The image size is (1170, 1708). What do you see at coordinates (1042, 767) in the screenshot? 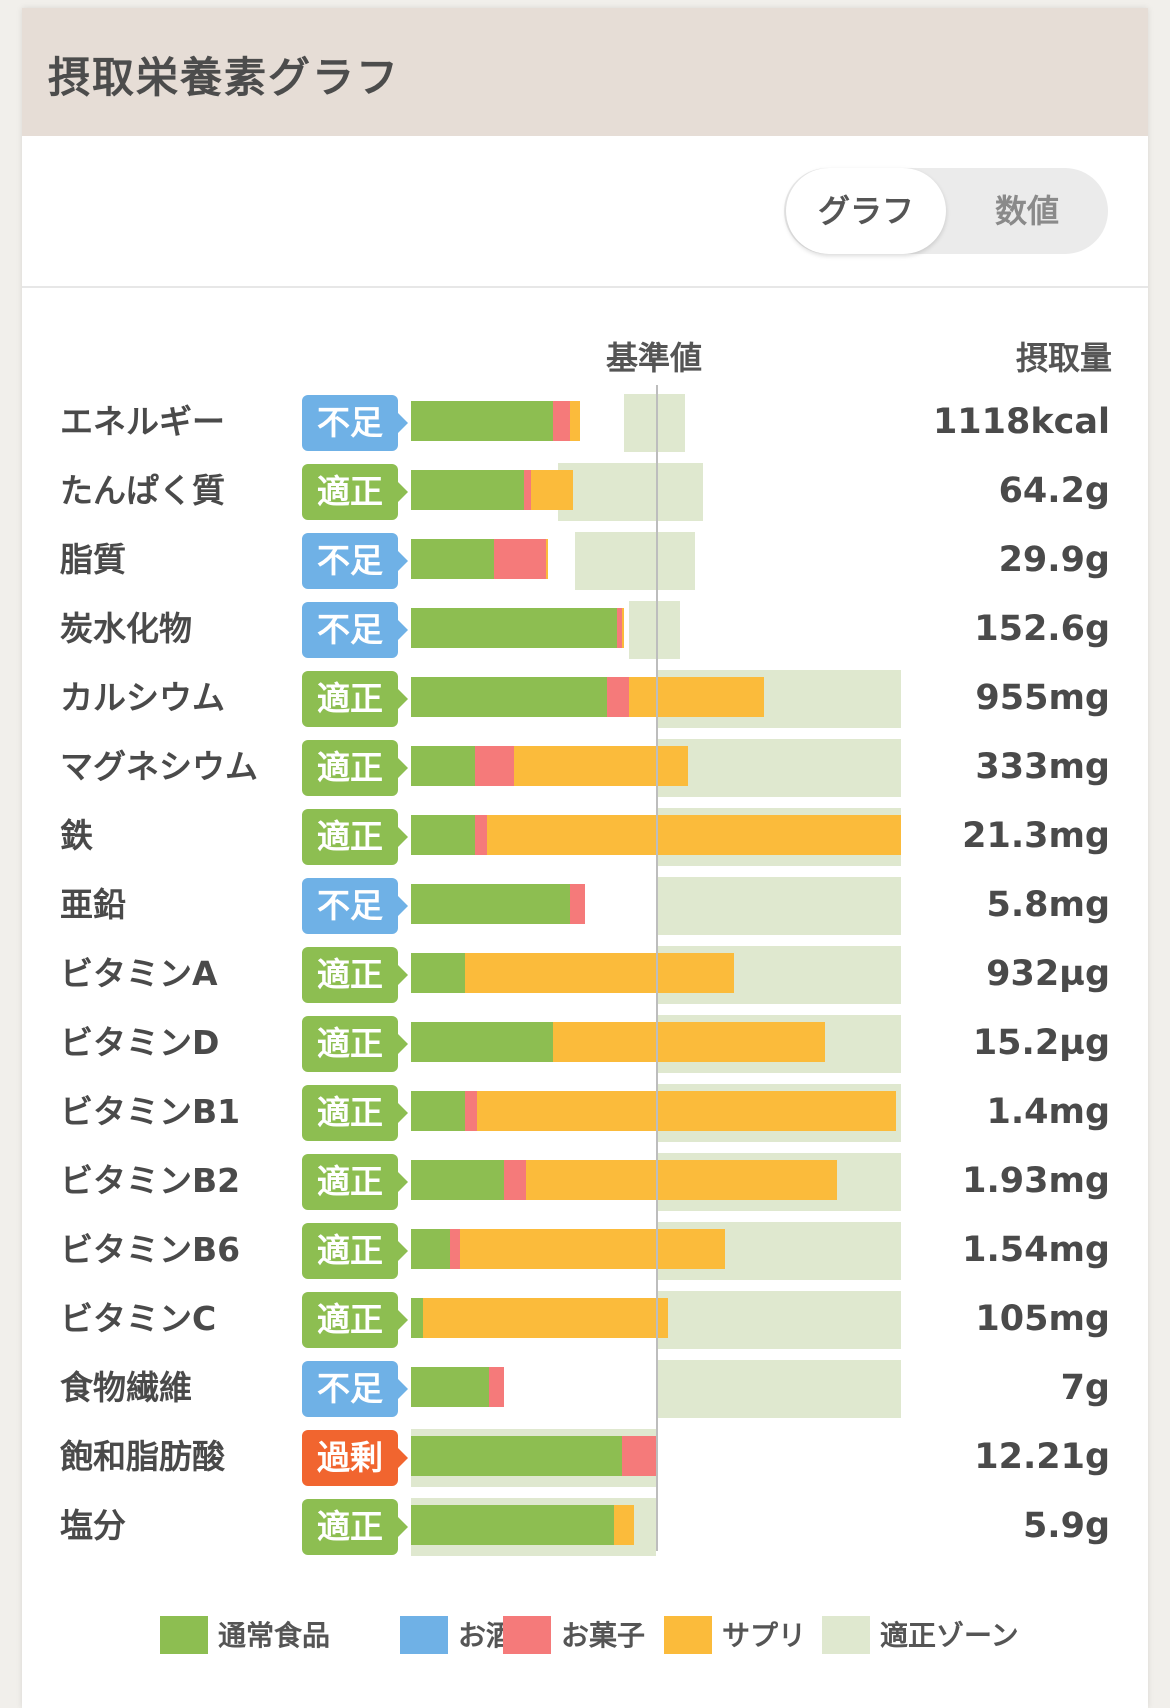
I see `intake-amount: 333mg` at bounding box center [1042, 767].